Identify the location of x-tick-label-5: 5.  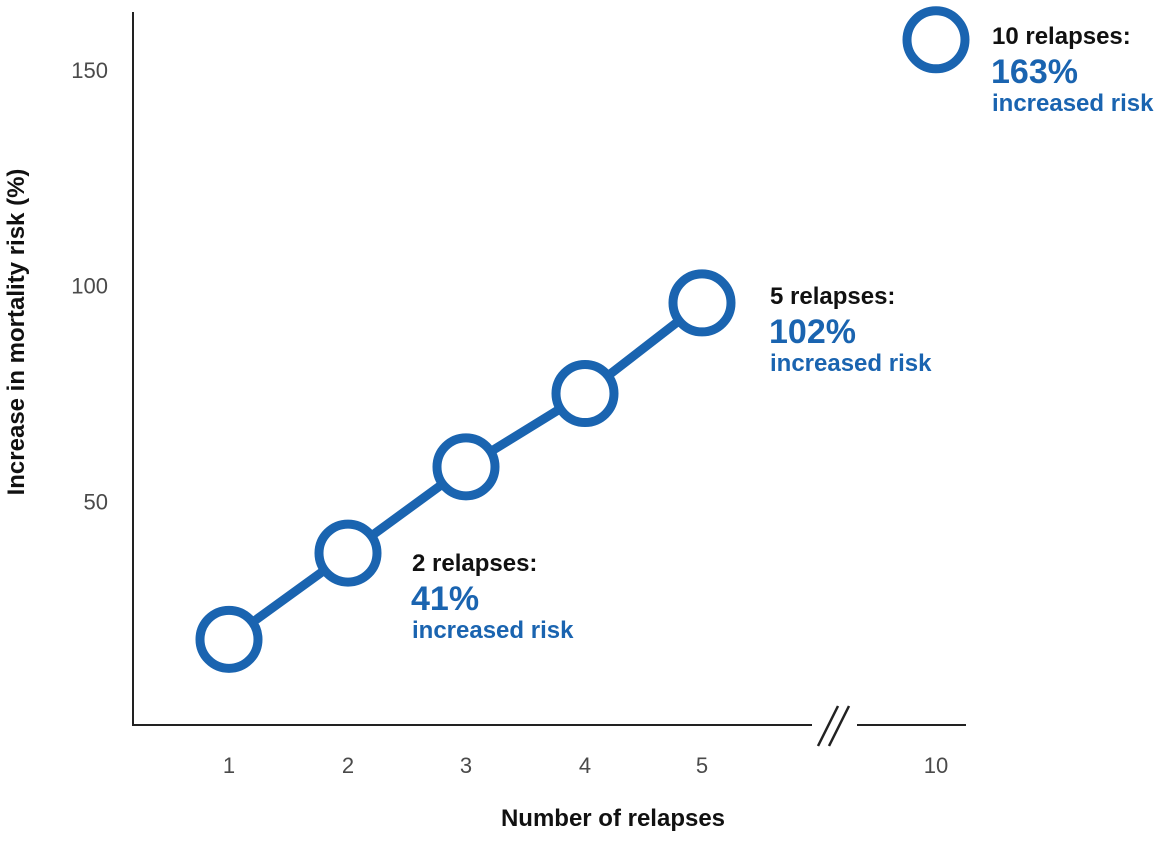
(702, 765).